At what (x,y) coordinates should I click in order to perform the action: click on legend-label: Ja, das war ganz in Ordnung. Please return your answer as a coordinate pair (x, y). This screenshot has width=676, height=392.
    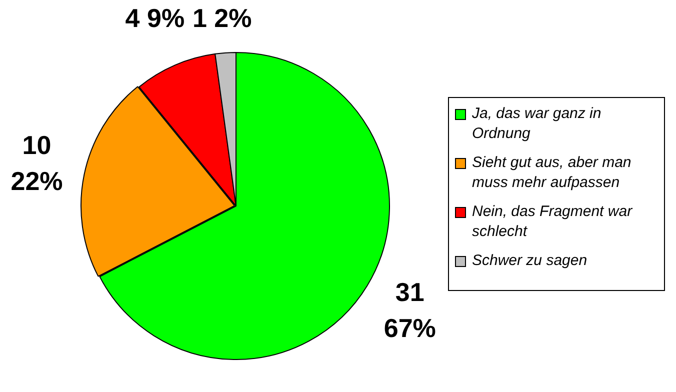
    Looking at the image, I should click on (537, 124).